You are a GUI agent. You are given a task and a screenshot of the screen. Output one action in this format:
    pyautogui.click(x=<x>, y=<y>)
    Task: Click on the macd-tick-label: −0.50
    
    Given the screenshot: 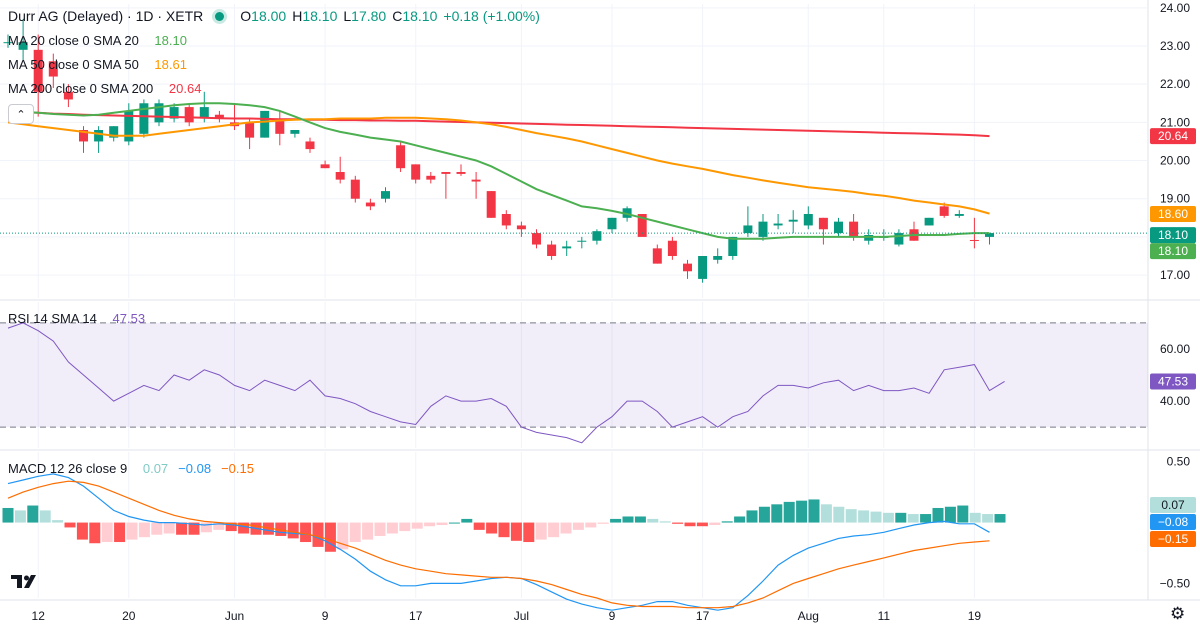 What is the action you would take?
    pyautogui.click(x=1175, y=583)
    